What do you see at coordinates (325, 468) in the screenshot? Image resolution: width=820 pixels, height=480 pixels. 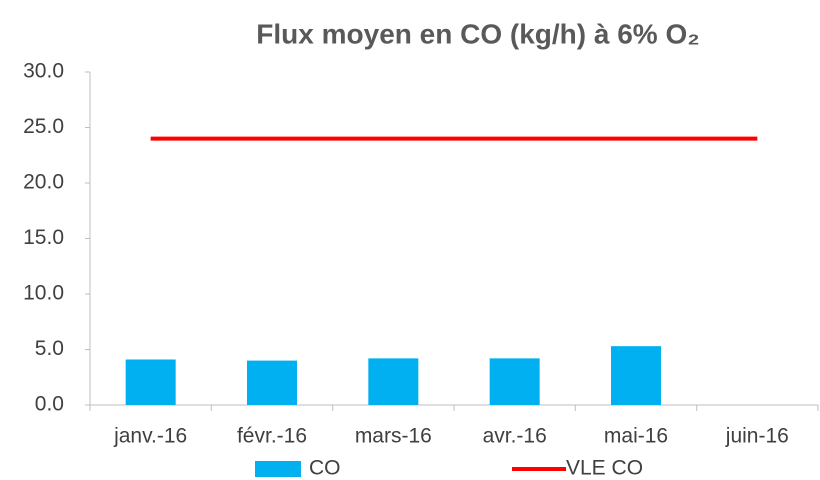 I see `legend-label: CO` at bounding box center [325, 468].